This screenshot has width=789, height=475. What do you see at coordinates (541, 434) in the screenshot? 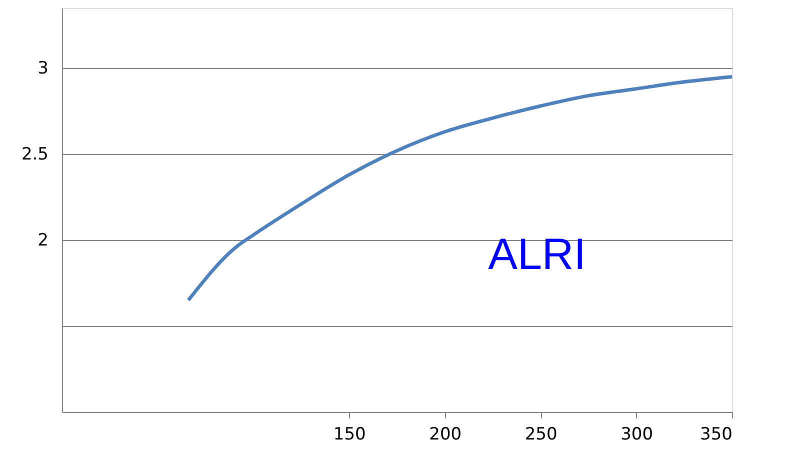
I see `x-tick-label: 250` at bounding box center [541, 434].